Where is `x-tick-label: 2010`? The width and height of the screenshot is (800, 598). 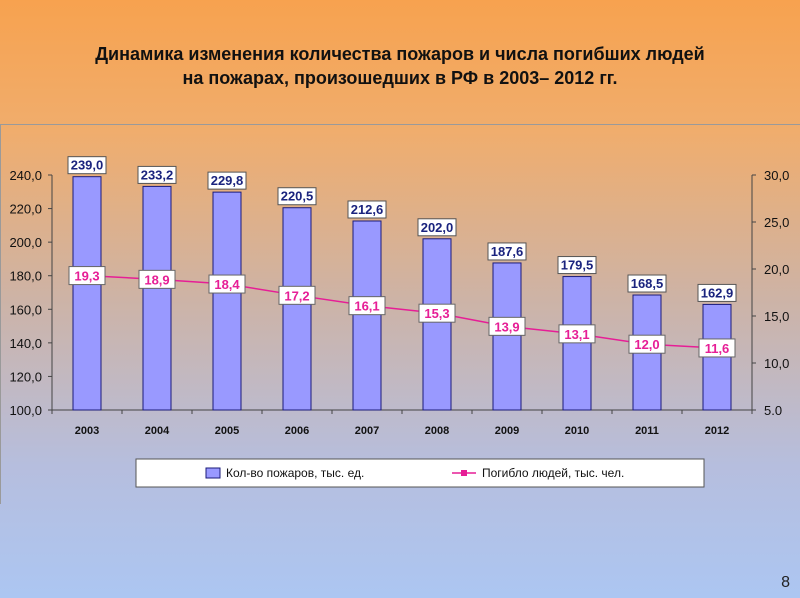
x-tick-label: 2010 is located at coordinates (577, 431).